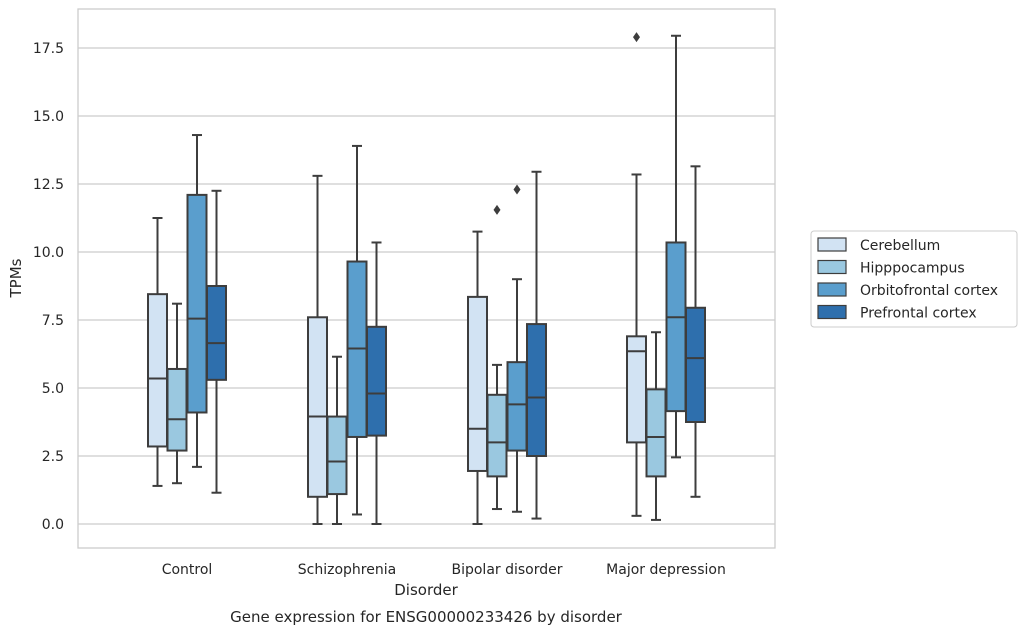  Describe the element at coordinates (187, 570) in the screenshot. I see `x-tick-label: Control` at that location.